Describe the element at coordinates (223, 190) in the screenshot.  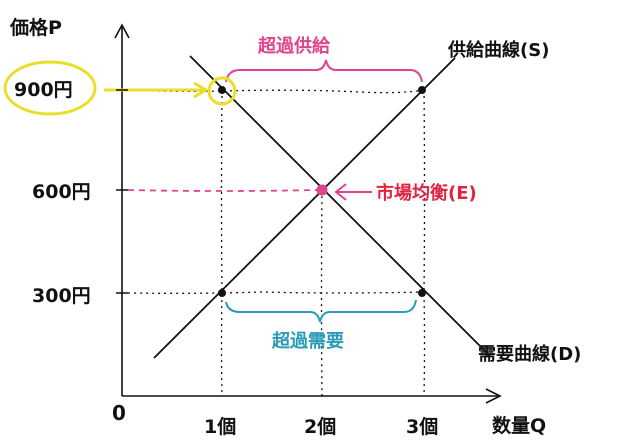
I see `equilibrium-price-guide` at that location.